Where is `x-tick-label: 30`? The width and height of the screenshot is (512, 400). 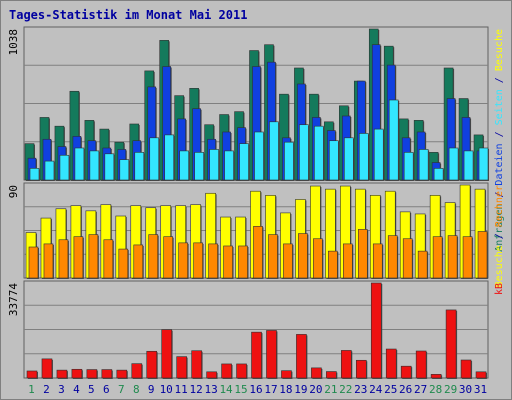
x-tick-label: 30 is located at coordinates (465, 389).